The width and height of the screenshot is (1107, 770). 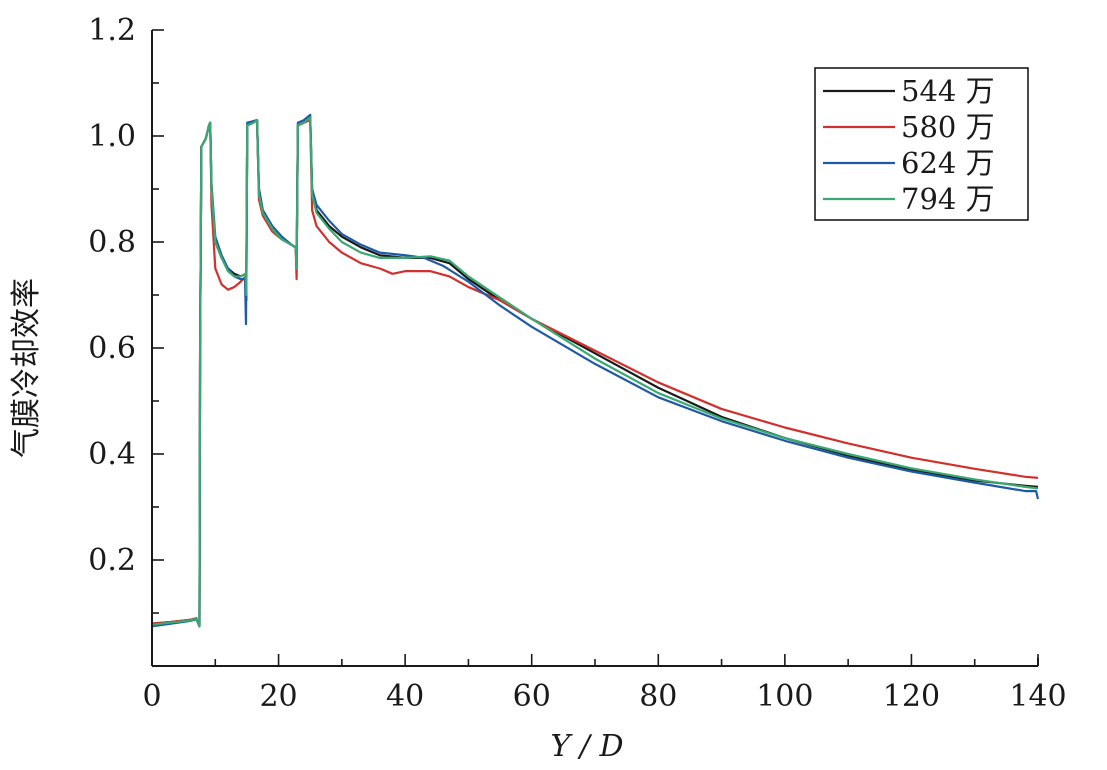 What do you see at coordinates (948, 199) in the screenshot?
I see `legend-label-4: 794 万` at bounding box center [948, 199].